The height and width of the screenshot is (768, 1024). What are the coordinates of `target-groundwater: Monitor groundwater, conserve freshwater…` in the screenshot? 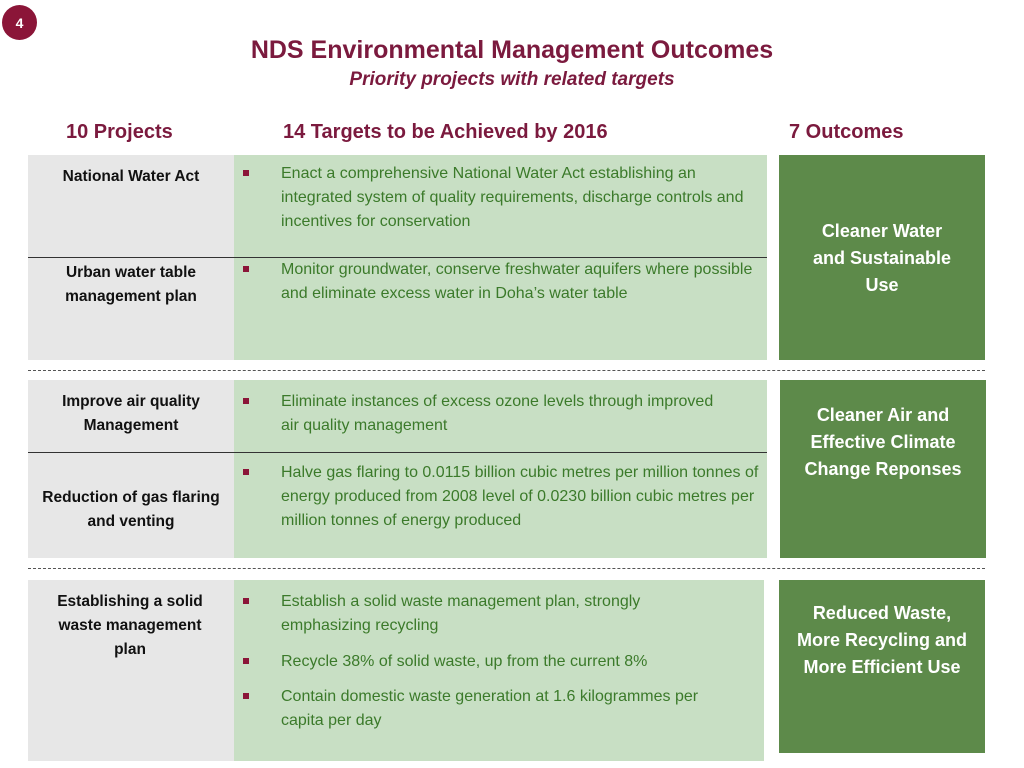 It's located at (517, 281).